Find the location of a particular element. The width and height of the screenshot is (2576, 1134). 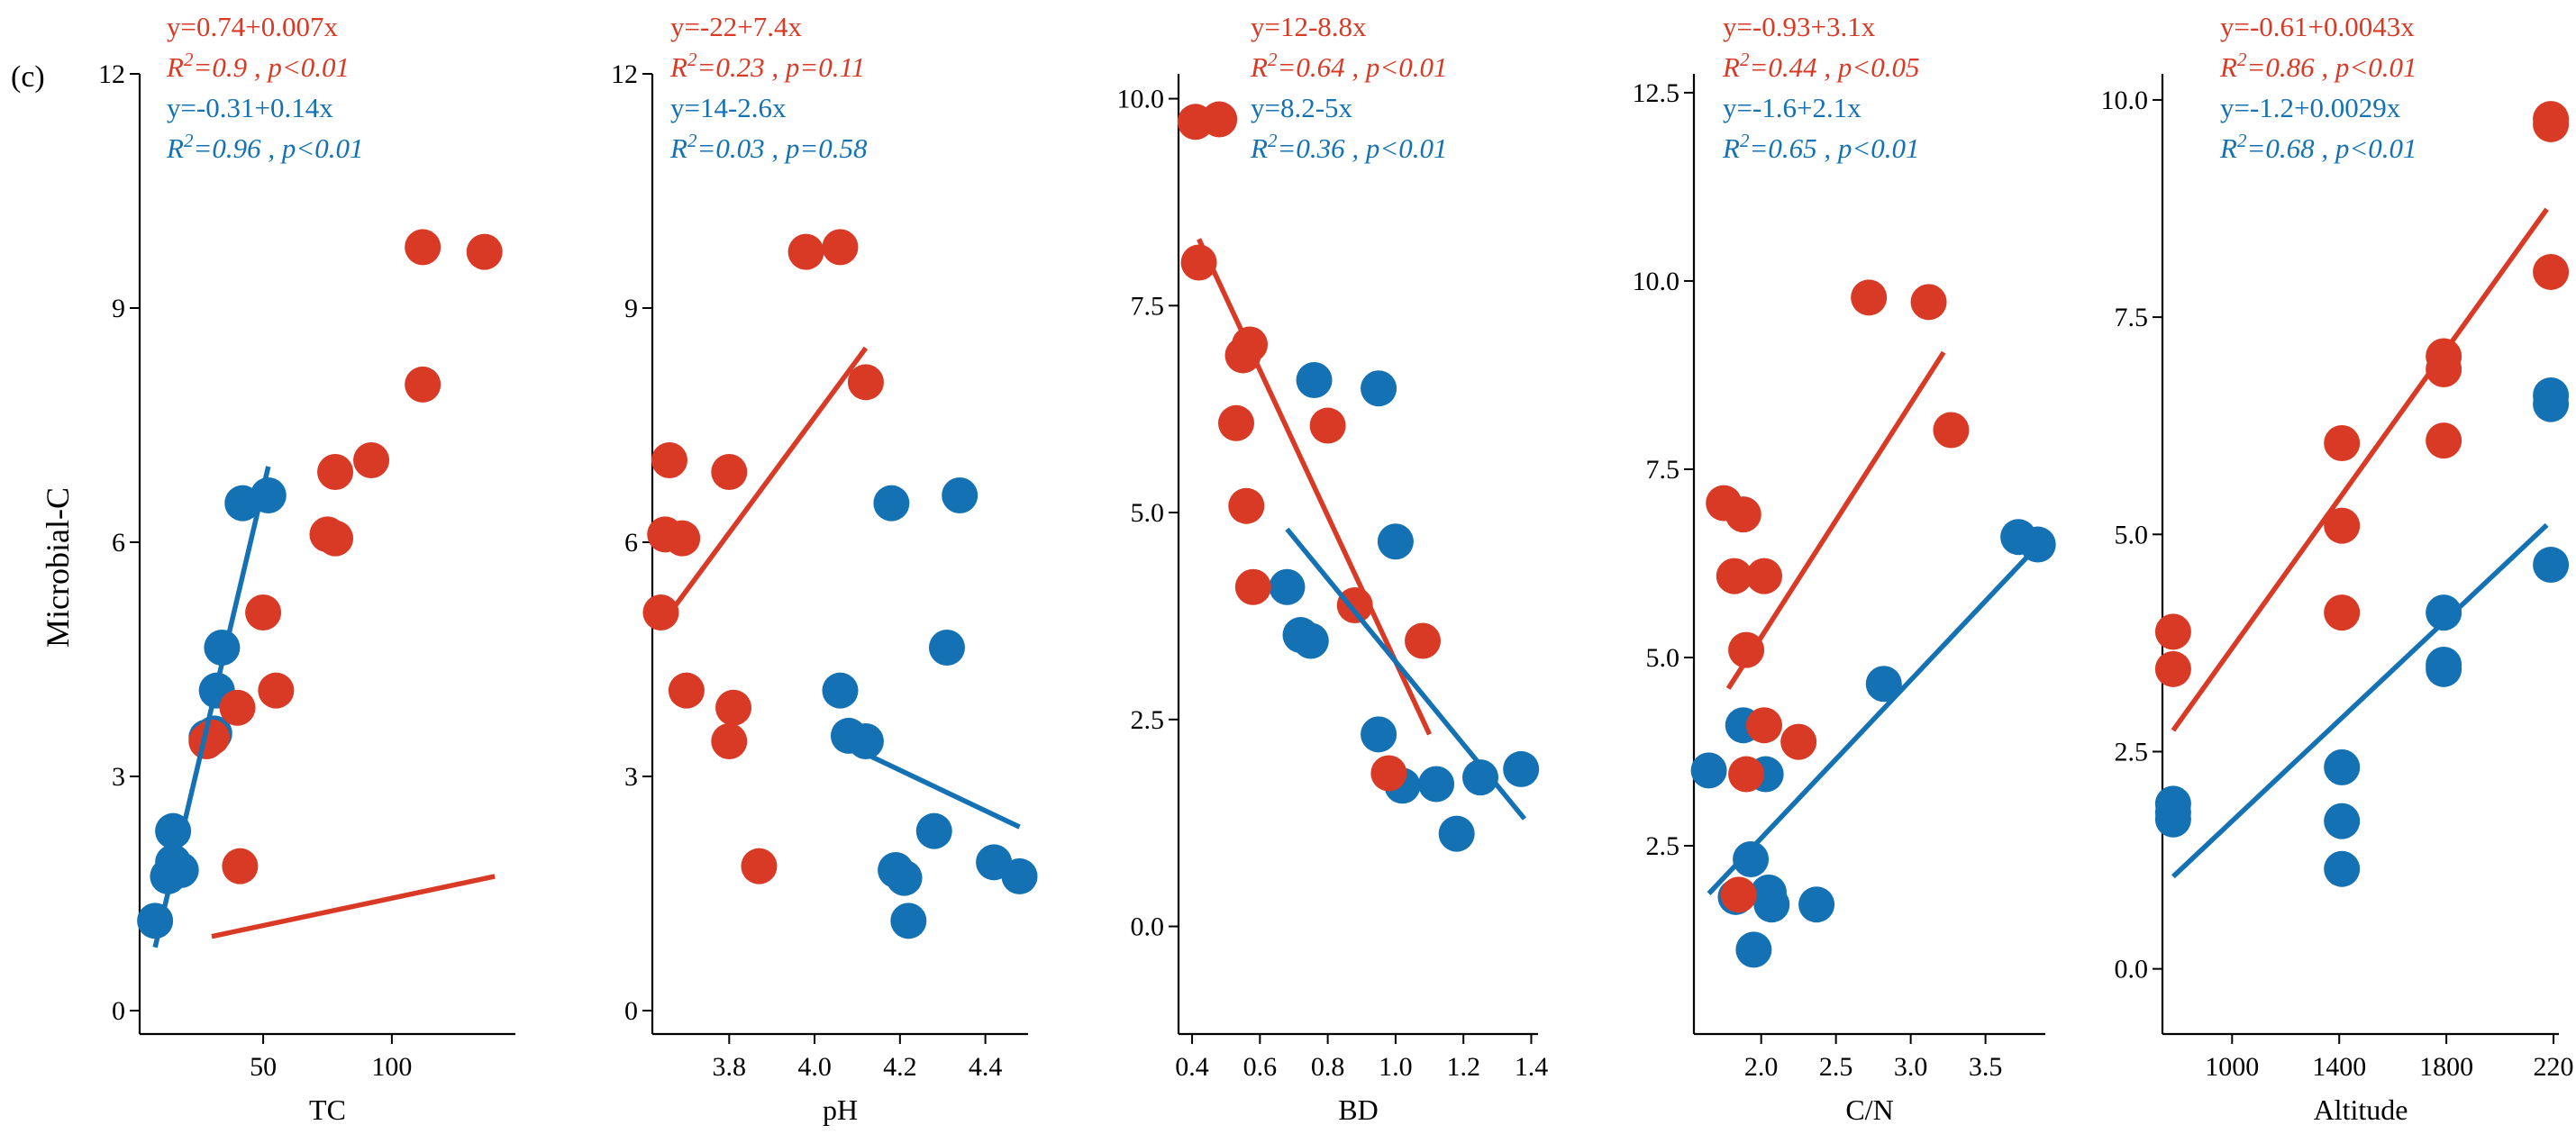

r-squared-red: R2=0.44 , p<0.05 is located at coordinates (1821, 66).